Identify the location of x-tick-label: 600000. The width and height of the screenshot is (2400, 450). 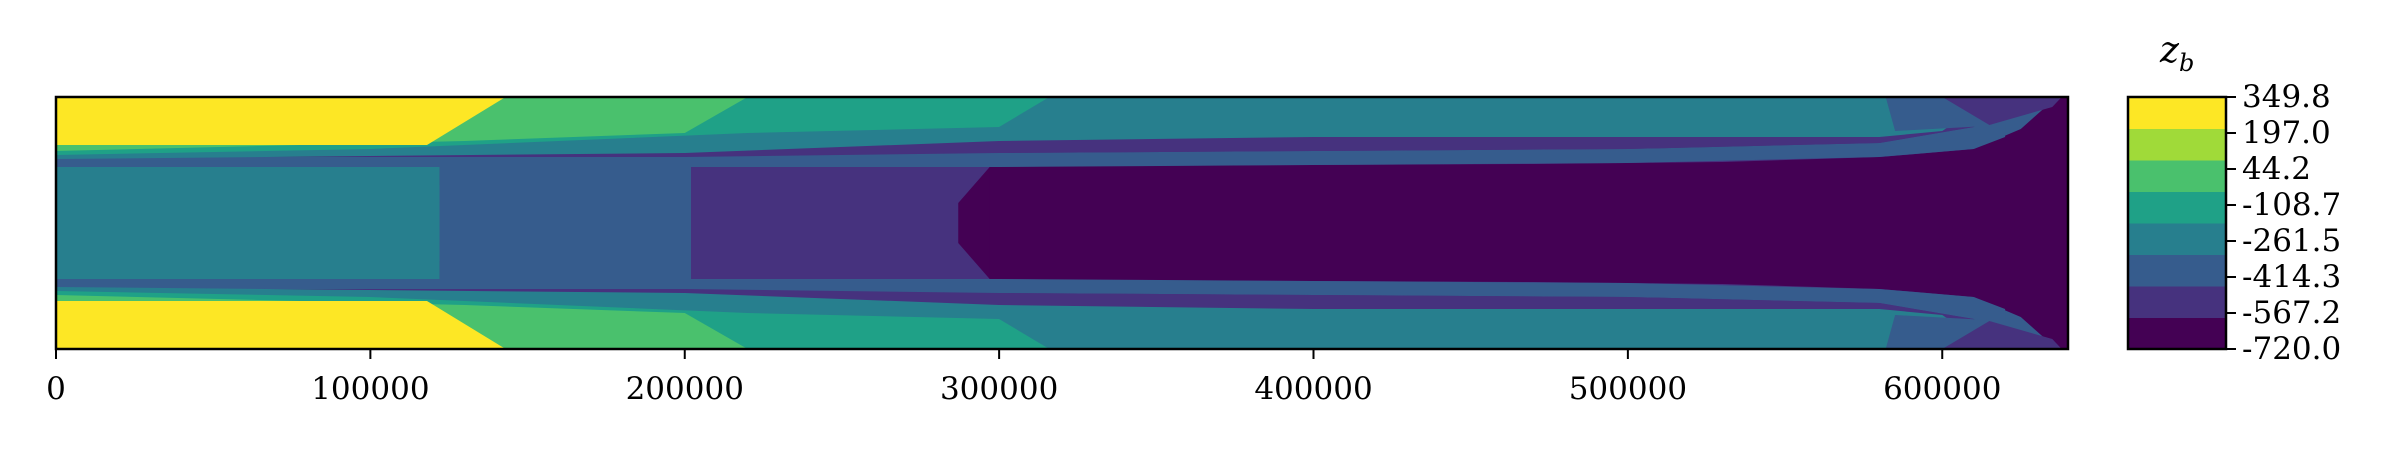
(1942, 389).